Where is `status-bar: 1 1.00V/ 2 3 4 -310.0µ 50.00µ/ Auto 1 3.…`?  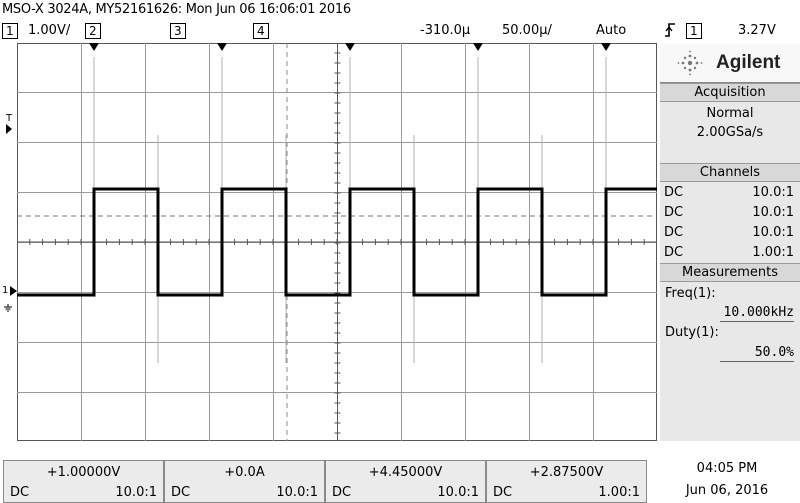 status-bar: 1 1.00V/ 2 3 4 -310.0µ 50.00µ/ Auto 1 3.… is located at coordinates (400, 31).